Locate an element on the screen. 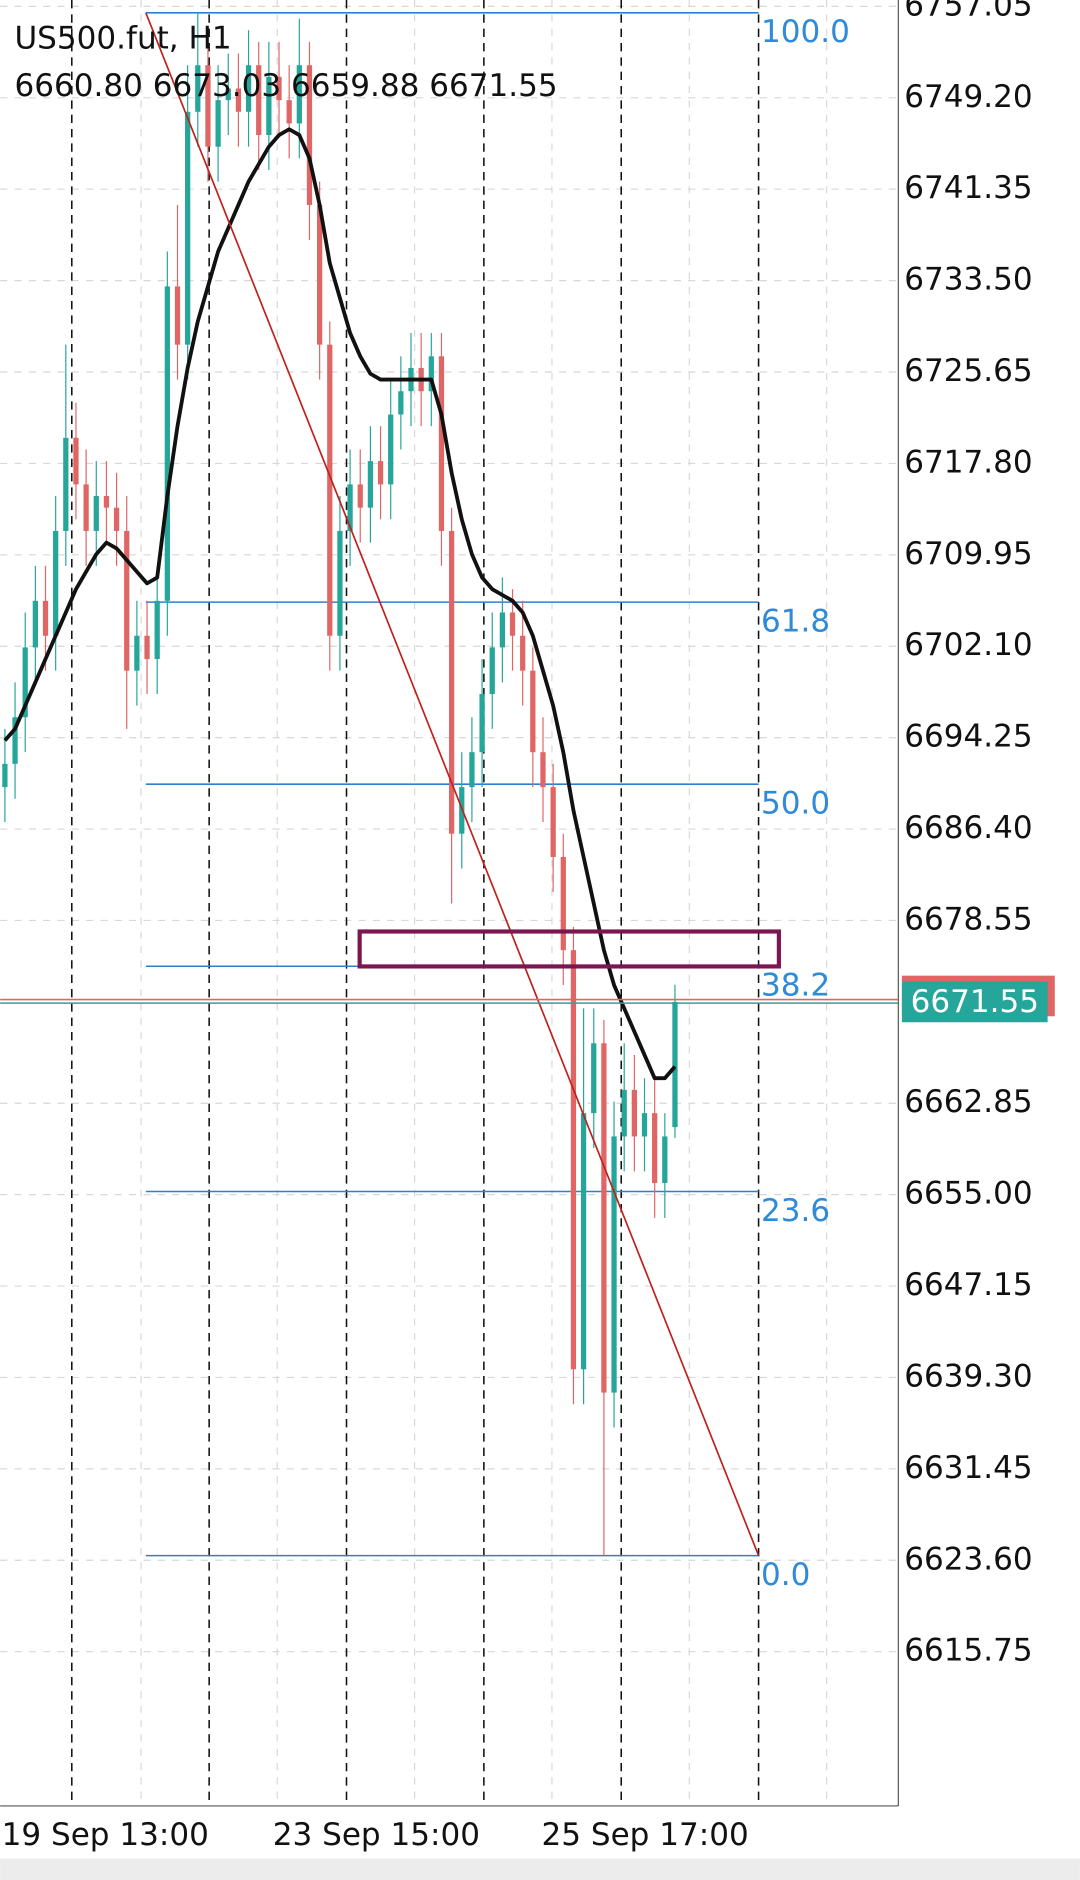 This screenshot has height=1880, width=1080. y-tick-label: 6733.50 is located at coordinates (968, 280).